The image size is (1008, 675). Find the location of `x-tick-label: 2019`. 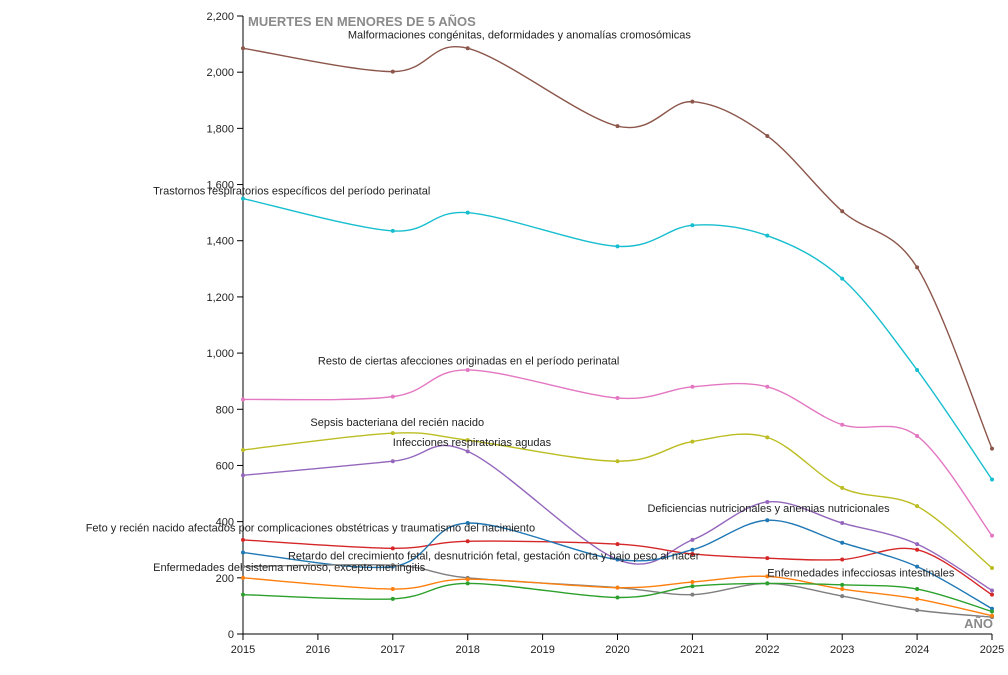

x-tick-label: 2019 is located at coordinates (542, 650).